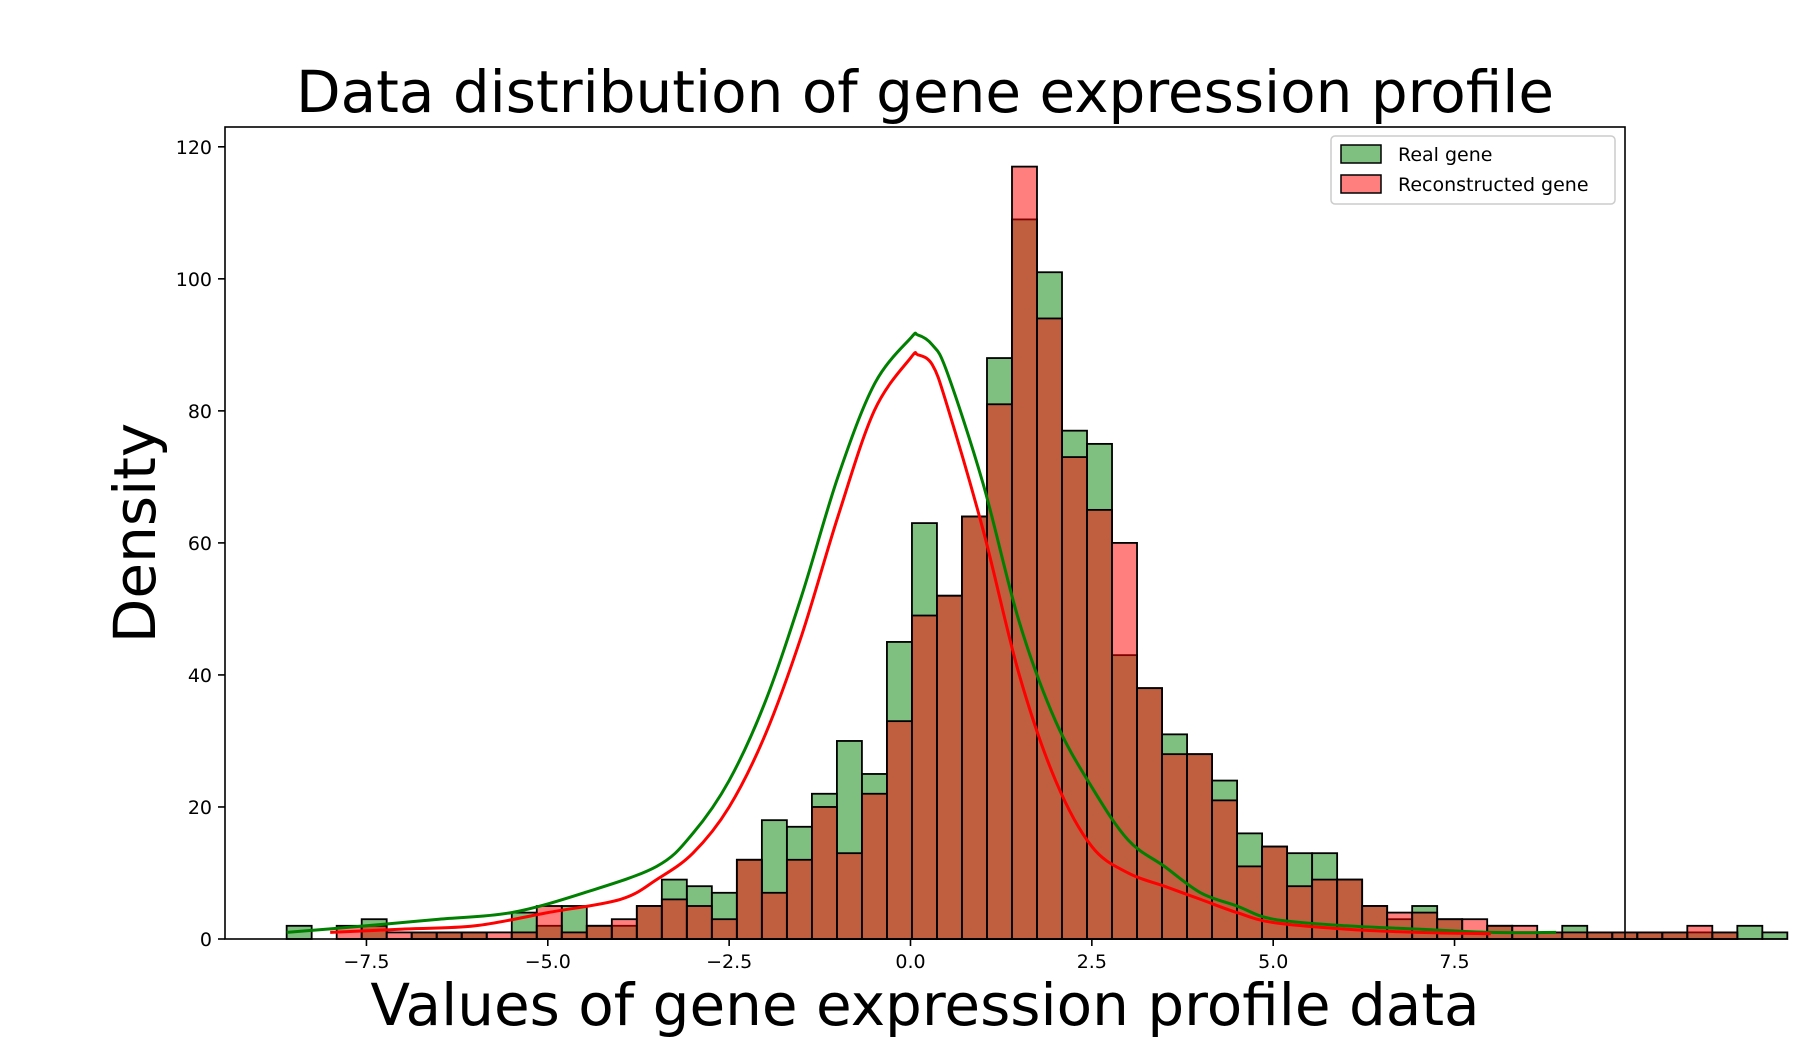 The width and height of the screenshot is (1800, 1050). What do you see at coordinates (1493, 185) in the screenshot?
I see `legend-label-reconstructed-gene: Reconstructed gene` at bounding box center [1493, 185].